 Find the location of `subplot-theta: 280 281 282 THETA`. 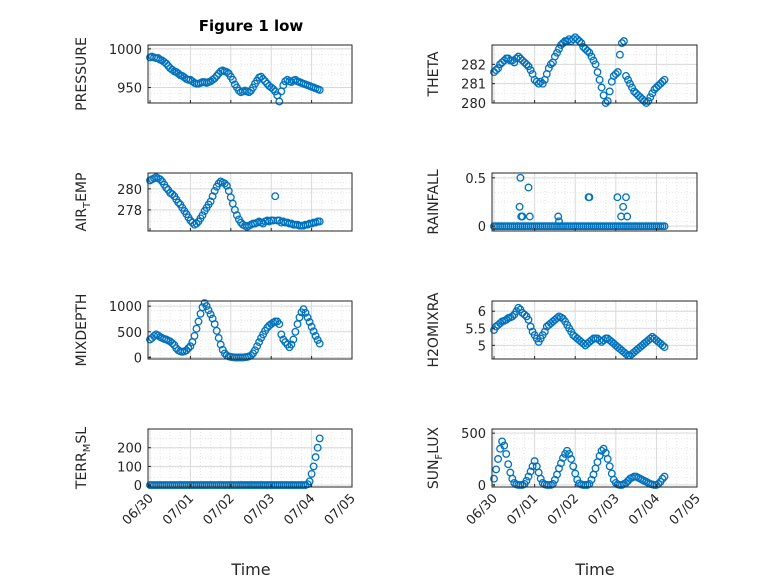

subplot-theta: 280 281 282 THETA is located at coordinates (562, 72).